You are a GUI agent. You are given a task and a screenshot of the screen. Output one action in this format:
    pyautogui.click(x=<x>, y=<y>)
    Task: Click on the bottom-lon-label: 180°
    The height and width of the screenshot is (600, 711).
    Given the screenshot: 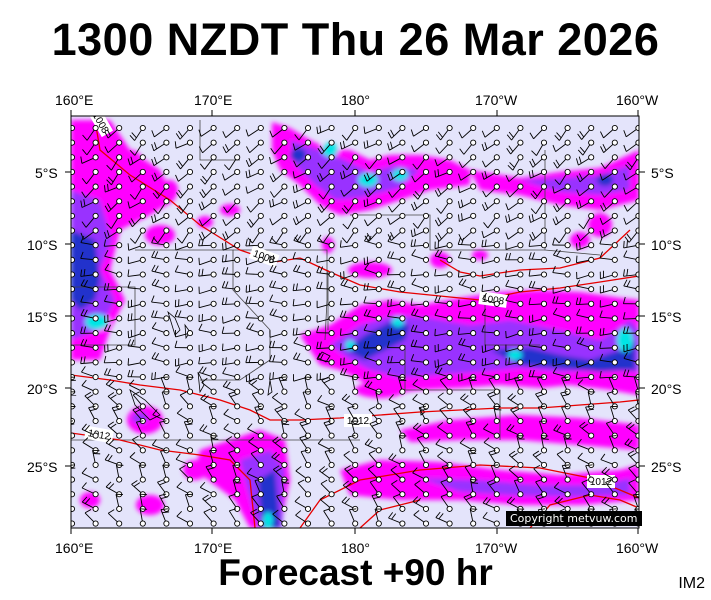 What is the action you would take?
    pyautogui.click(x=355, y=548)
    